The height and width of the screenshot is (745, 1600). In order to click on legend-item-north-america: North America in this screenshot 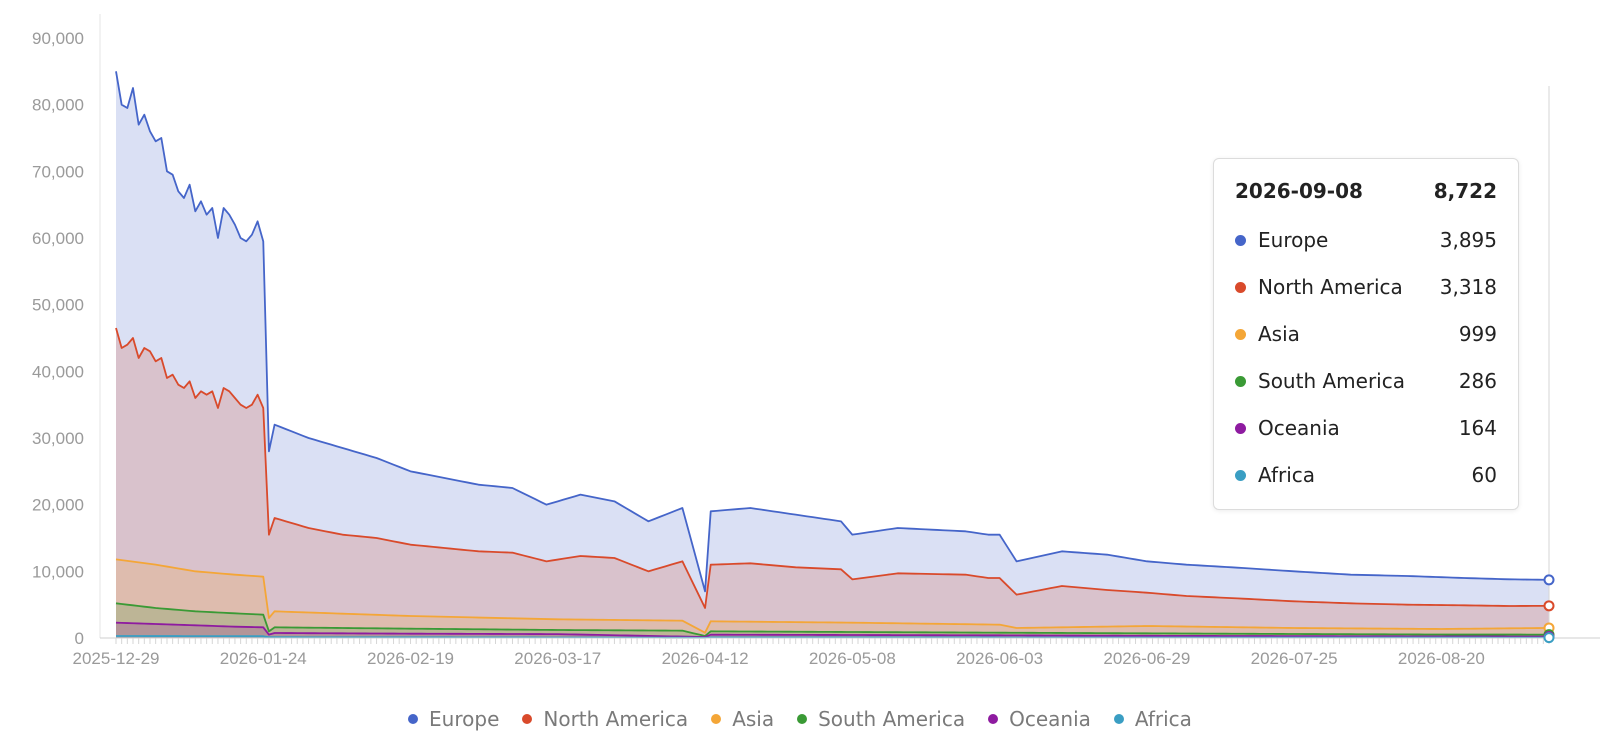, I will do `click(605, 719)`.